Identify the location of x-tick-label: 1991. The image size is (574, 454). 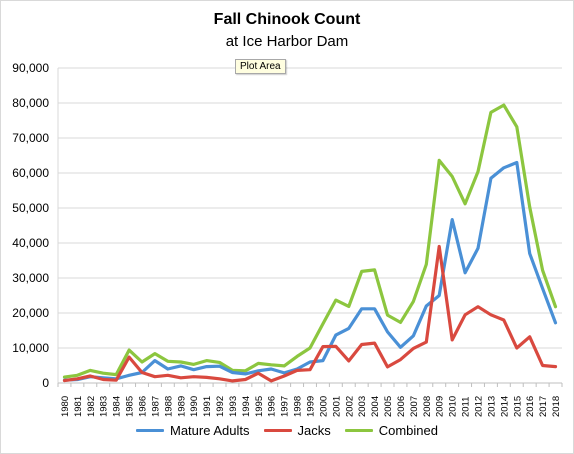
(207, 406).